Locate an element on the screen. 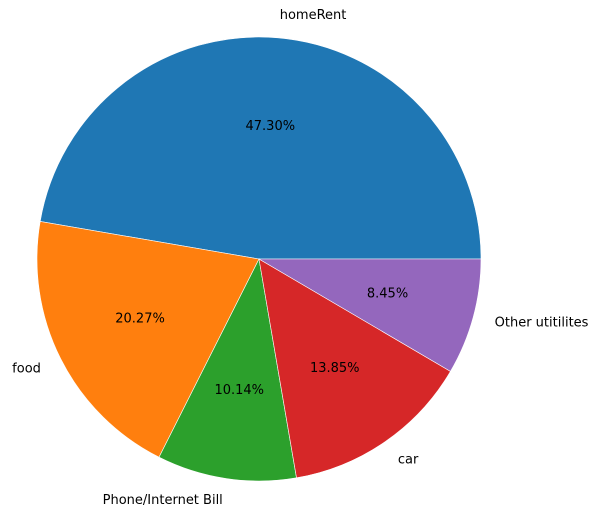 This screenshot has height=518, width=604. category-label-other-utitilites: Other utitilites is located at coordinates (542, 323).